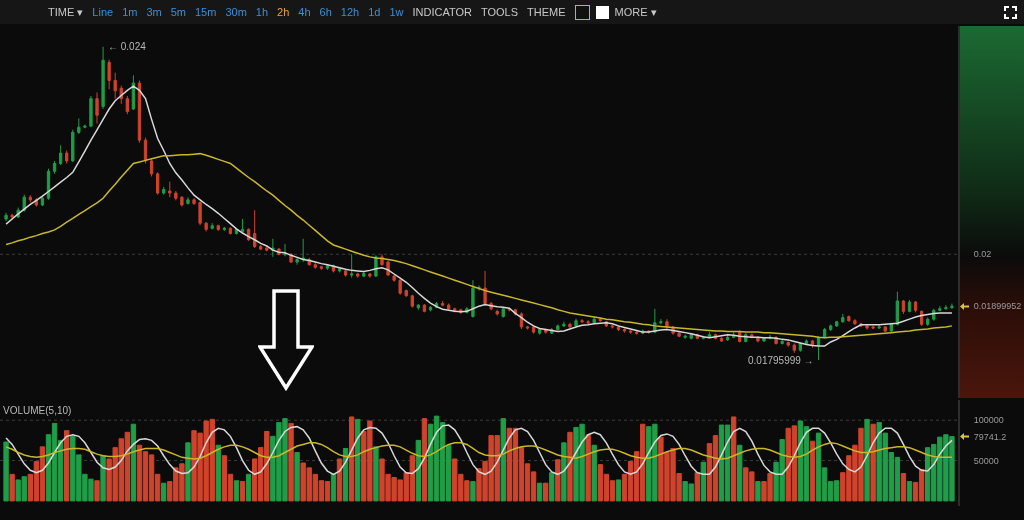  What do you see at coordinates (283, 12) in the screenshot?
I see `text: 2h` at bounding box center [283, 12].